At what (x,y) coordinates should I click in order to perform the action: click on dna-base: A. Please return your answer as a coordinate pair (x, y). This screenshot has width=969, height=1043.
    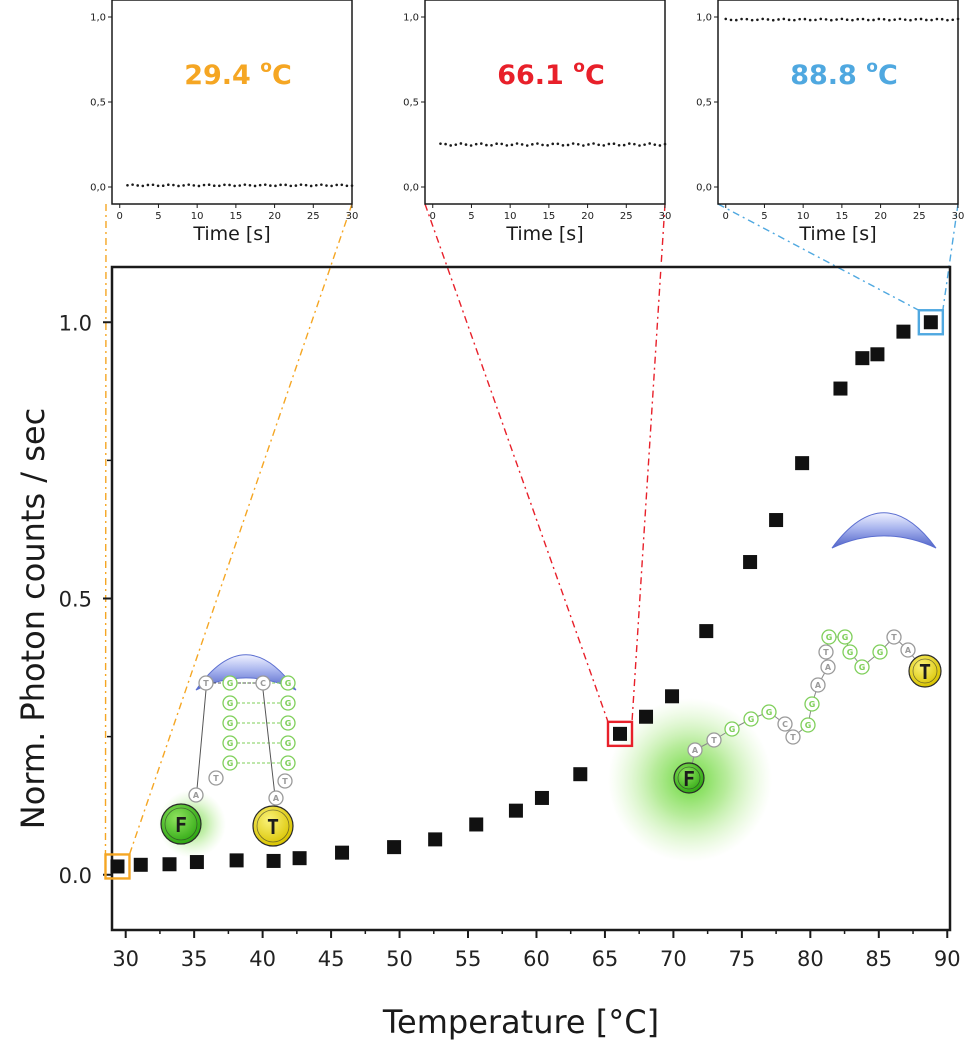
    Looking at the image, I should click on (828, 667).